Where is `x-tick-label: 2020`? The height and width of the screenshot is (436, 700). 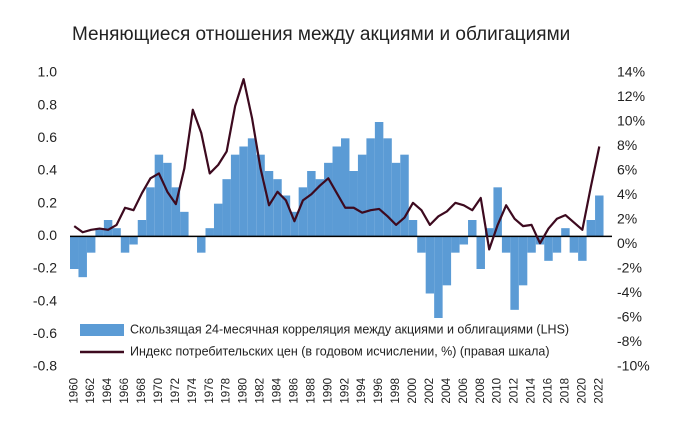
x-tick-label: 2020 is located at coordinates (582, 391).